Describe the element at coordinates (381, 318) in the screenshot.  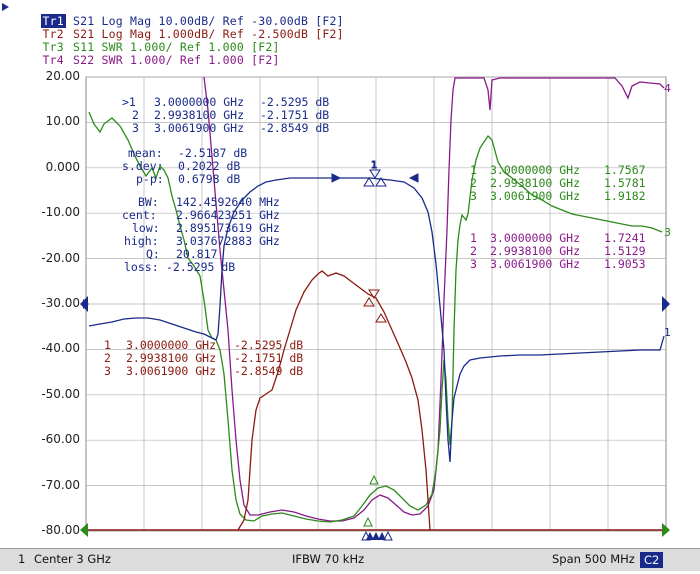
I see `tr2-marker-3-icon` at that location.